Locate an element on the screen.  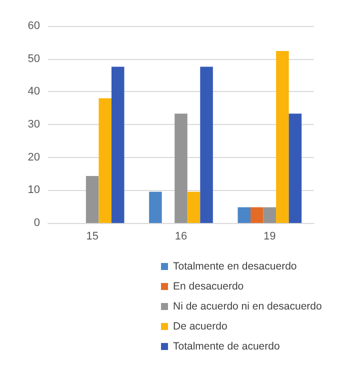
legend-label: De acuerdo is located at coordinates (200, 326).